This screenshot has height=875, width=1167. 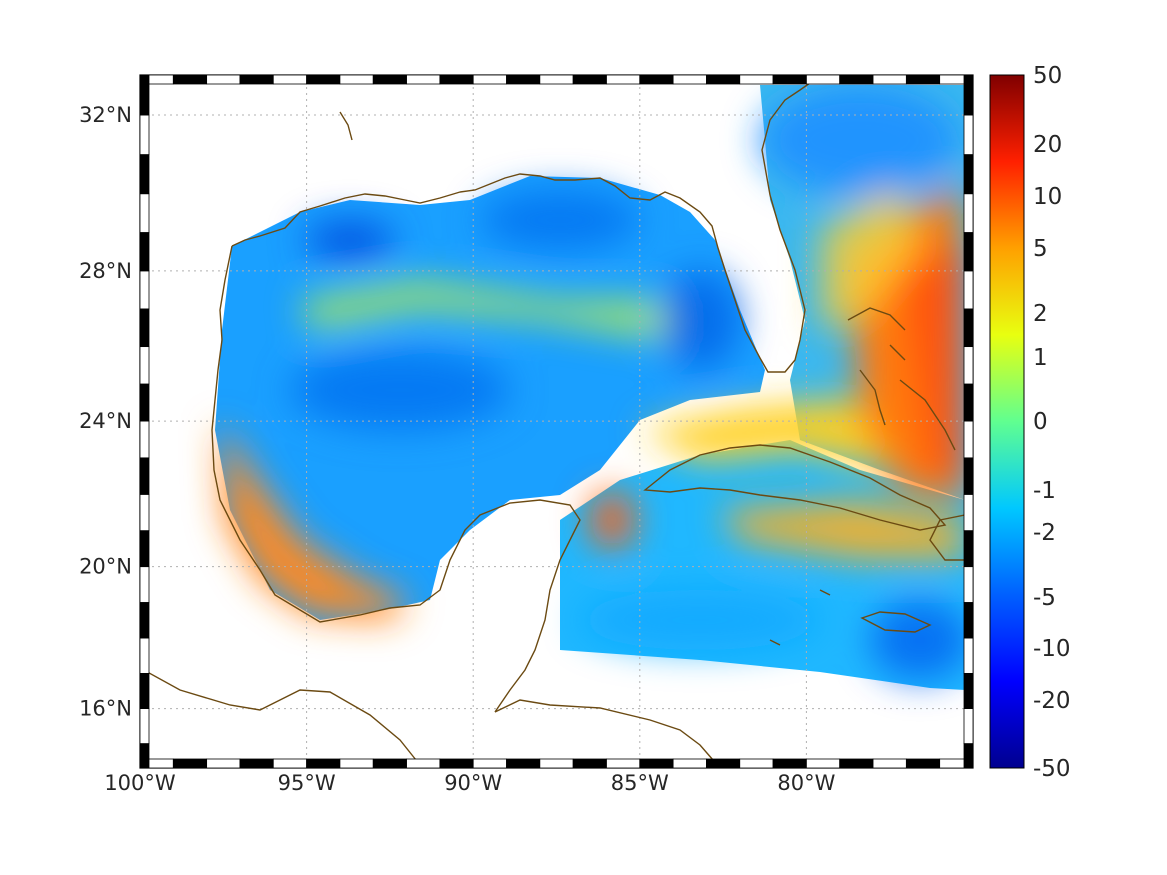 What do you see at coordinates (1044, 598) in the screenshot?
I see `colorbar-tick-label: -5` at bounding box center [1044, 598].